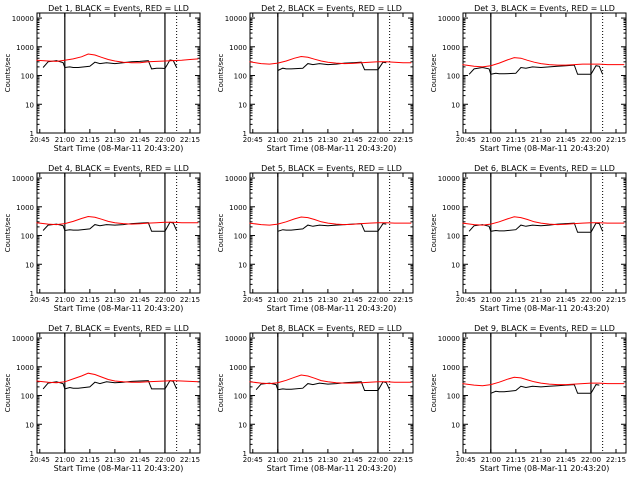 Image resolution: width=640 pixels, height=480 pixels. I want to click on panel-title: Det 1, BLACK = Events, RED = LLD, so click(118, 8).